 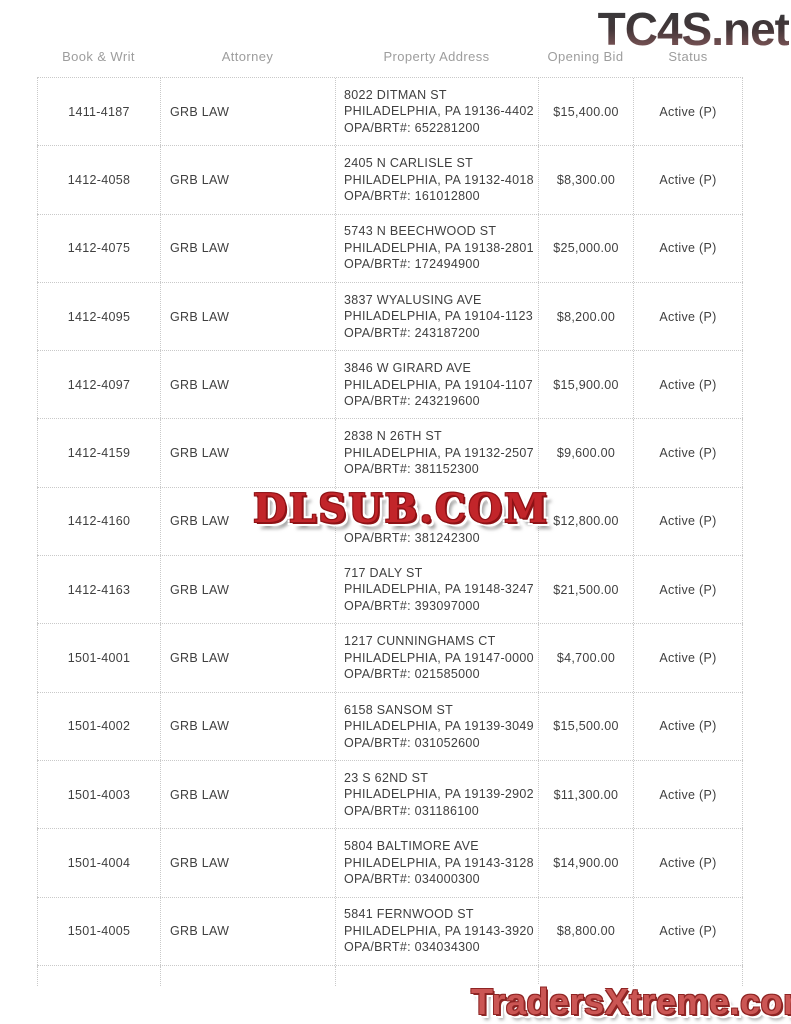 What do you see at coordinates (98, 863) in the screenshot?
I see `cell-book-writ: 1501-4004` at bounding box center [98, 863].